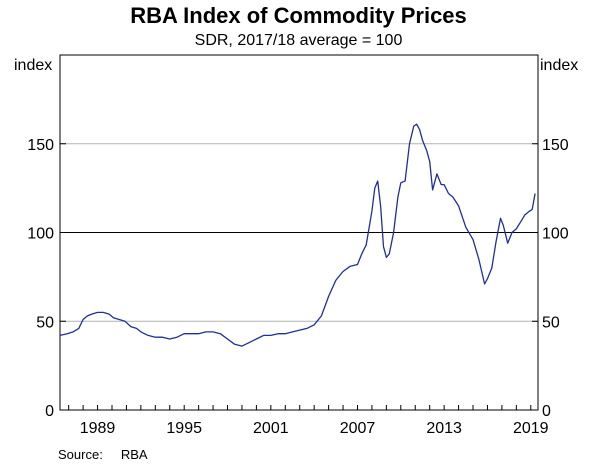 This screenshot has height=465, width=597. What do you see at coordinates (555, 234) in the screenshot?
I see `y-tick-label-right-100: 100` at bounding box center [555, 234].